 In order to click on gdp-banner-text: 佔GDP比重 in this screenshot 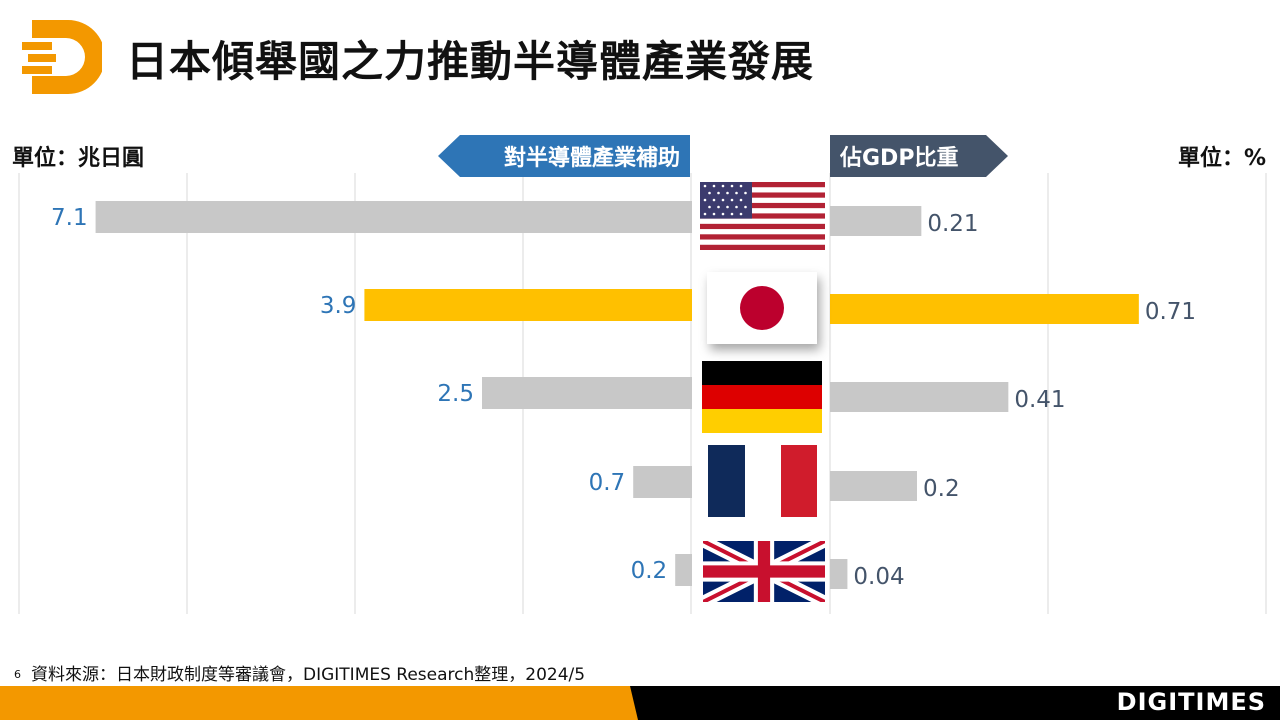, I will do `click(899, 158)`.